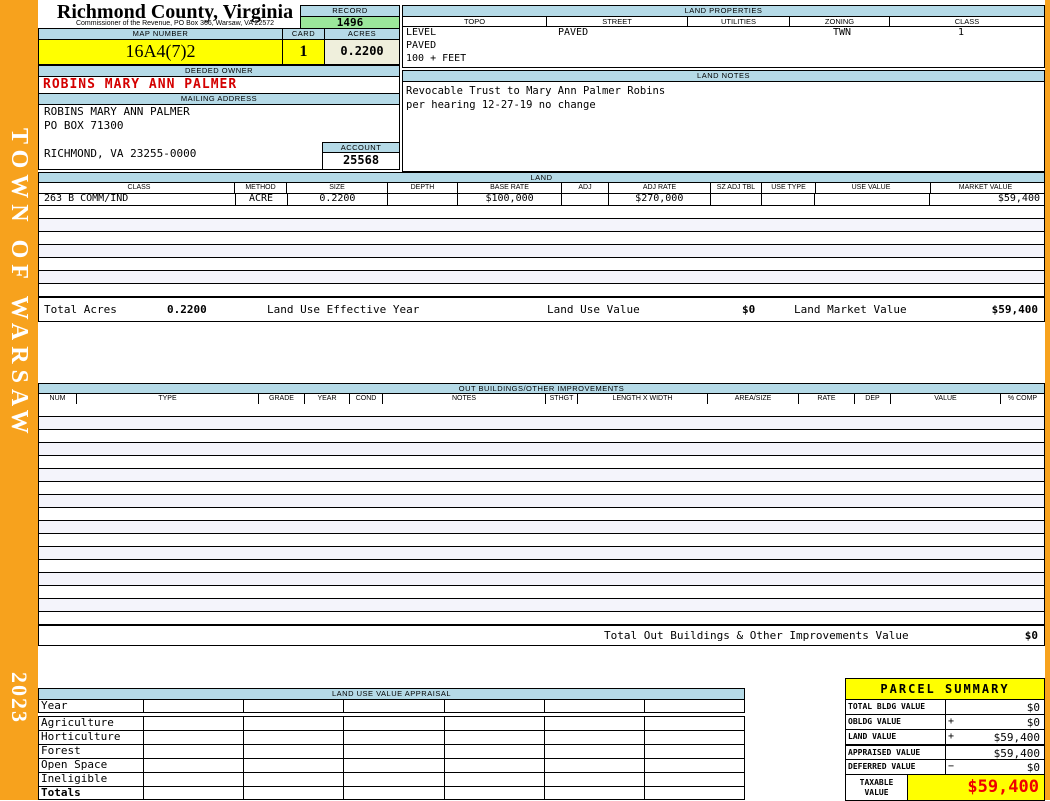  I want to click on parcel-summary-title: PARCEL SUMMARY, so click(945, 689).